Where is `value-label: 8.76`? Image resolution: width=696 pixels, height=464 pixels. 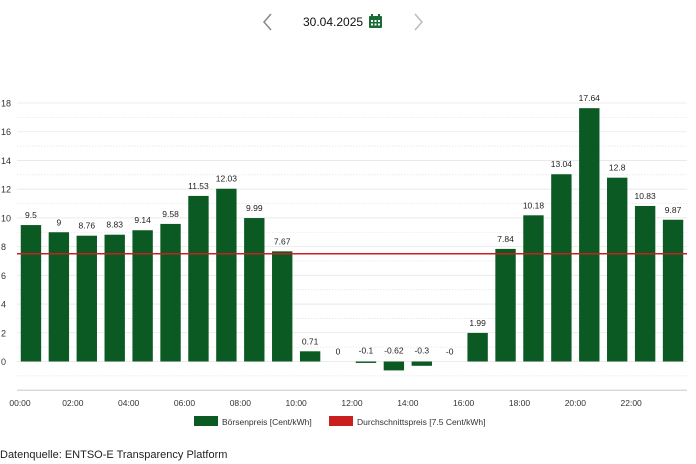
value-label: 8.76 is located at coordinates (87, 226).